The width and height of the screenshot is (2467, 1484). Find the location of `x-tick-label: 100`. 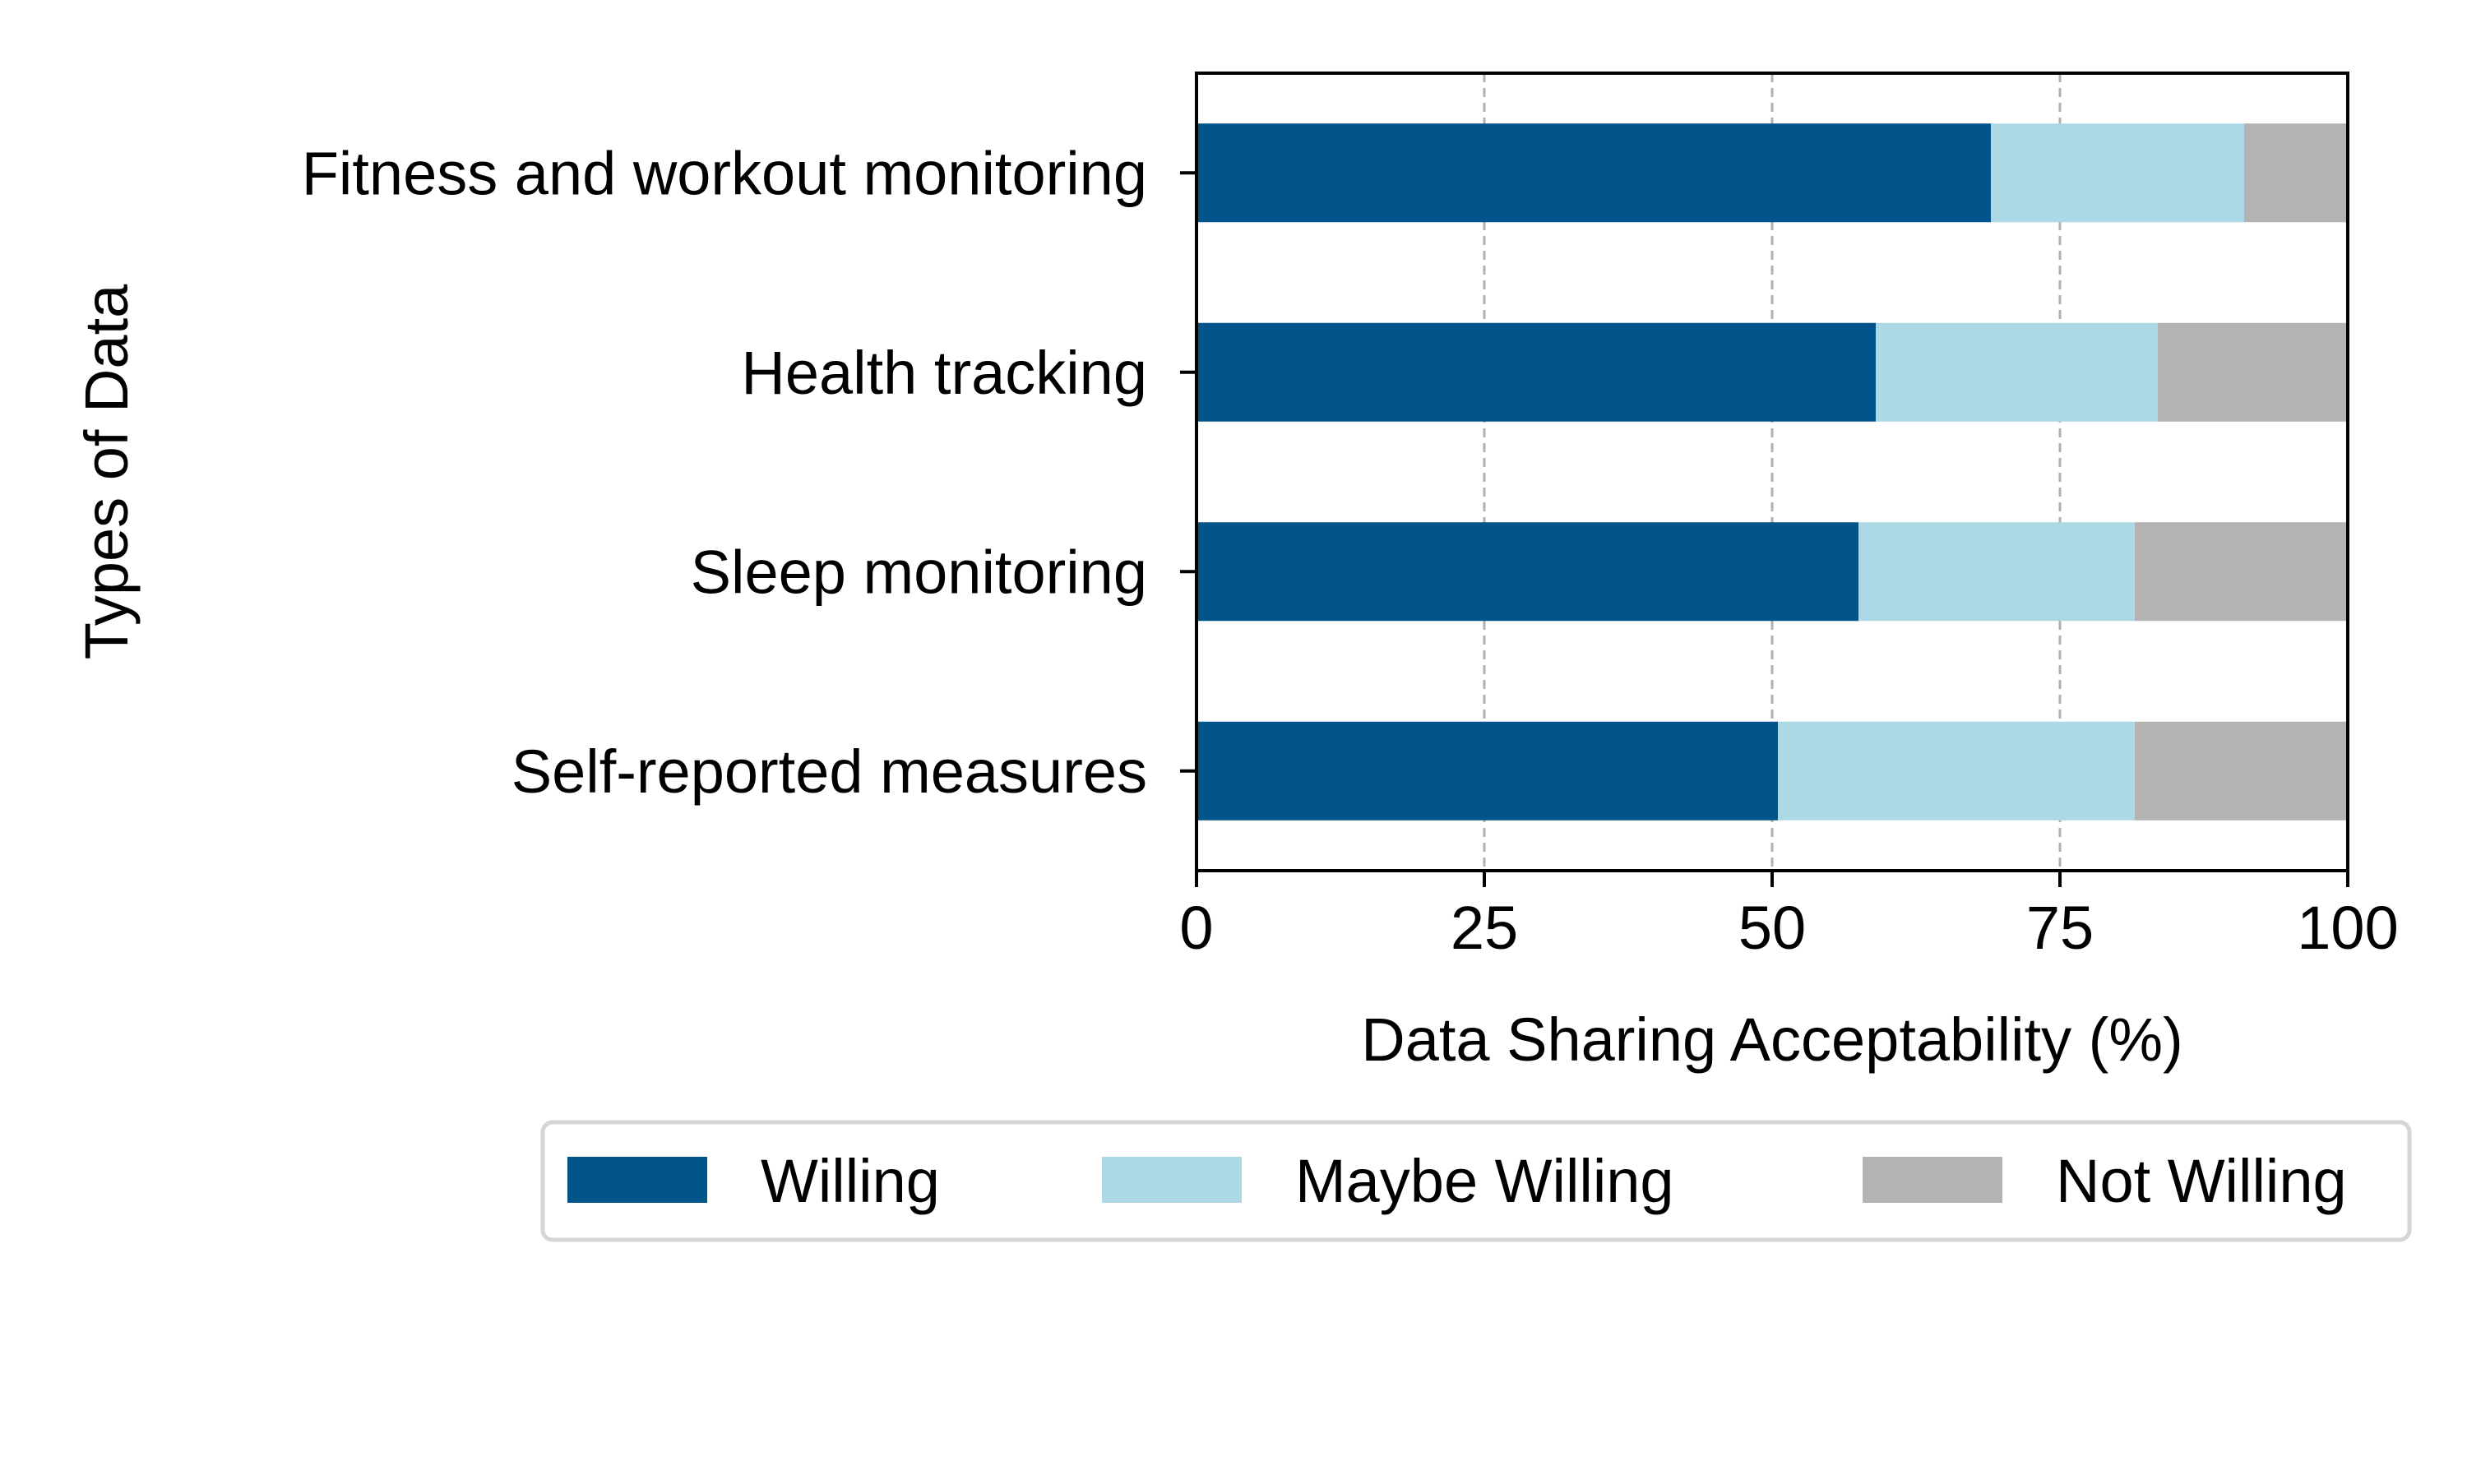

x-tick-label: 100 is located at coordinates (2347, 928).